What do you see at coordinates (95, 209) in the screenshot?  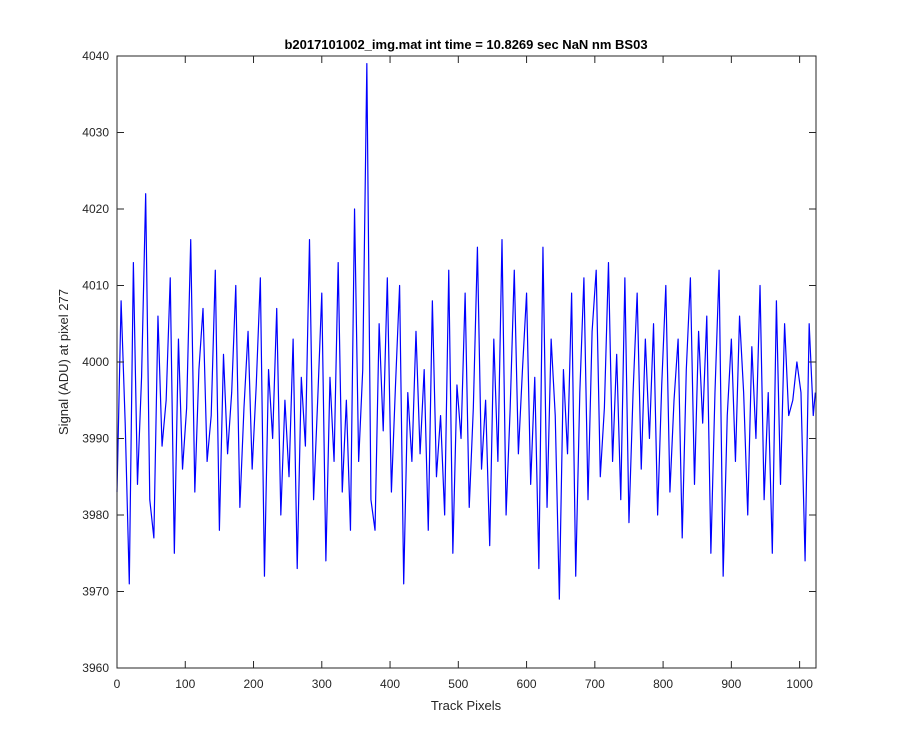 I see `y-tick-label: 4020` at bounding box center [95, 209].